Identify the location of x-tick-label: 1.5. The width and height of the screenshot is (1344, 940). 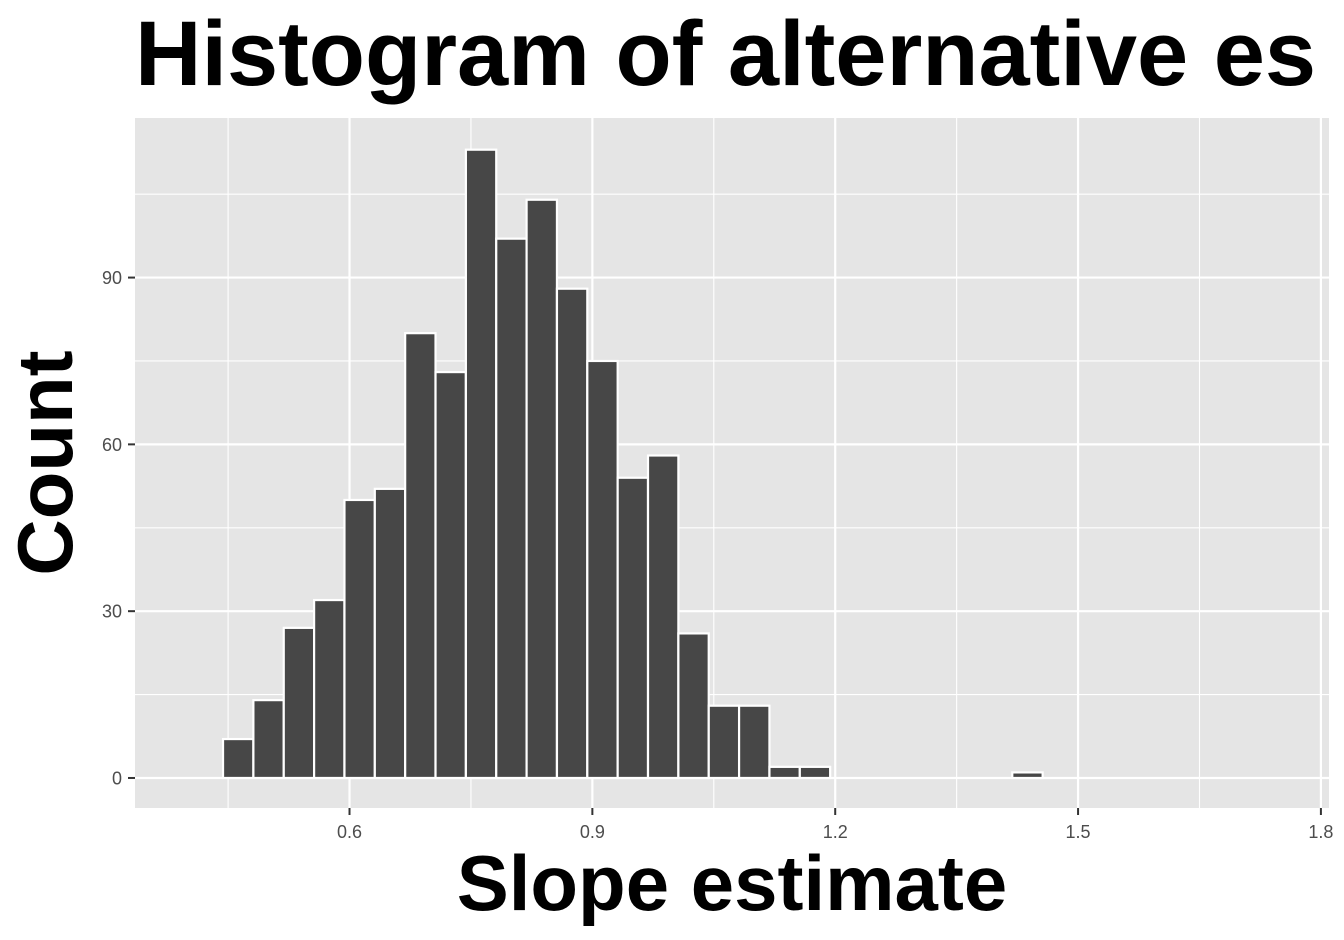
(1078, 832).